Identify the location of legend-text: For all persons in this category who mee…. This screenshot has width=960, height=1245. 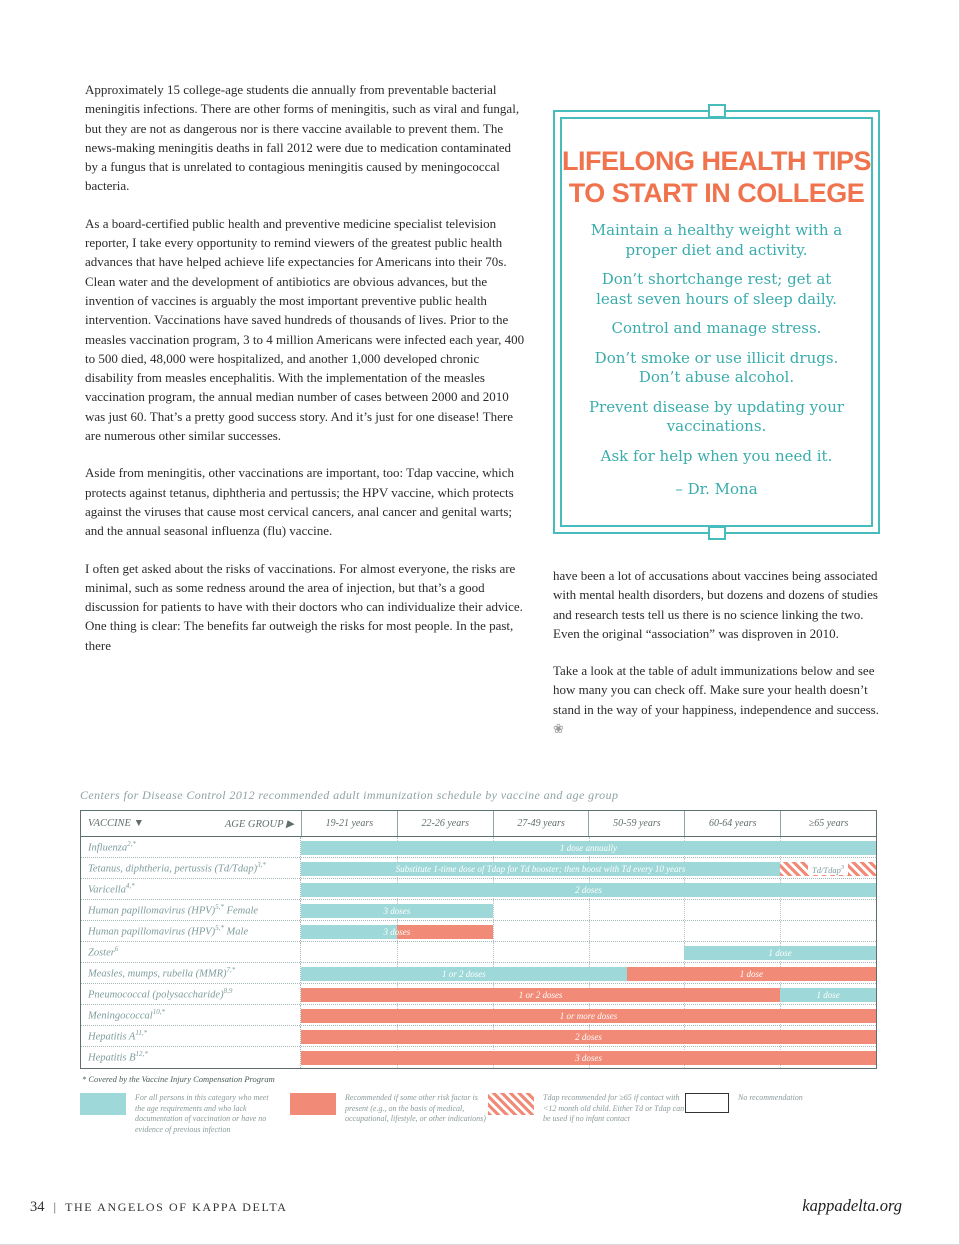
(202, 1113).